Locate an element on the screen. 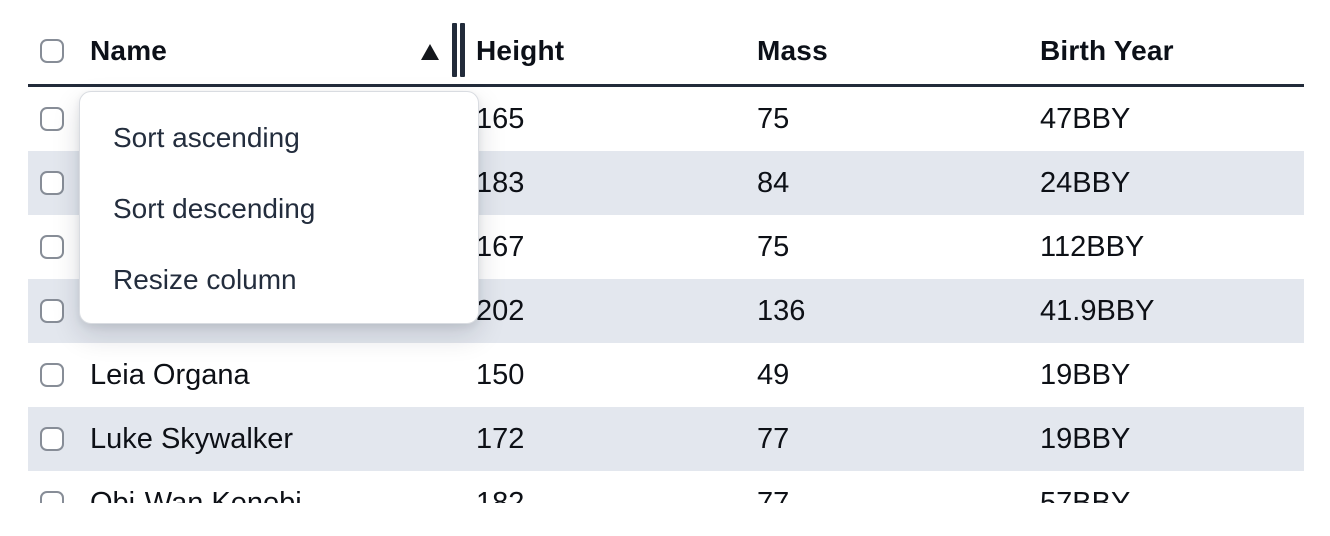 This screenshot has width=1330, height=536. sort-ascending-icon is located at coordinates (430, 52).